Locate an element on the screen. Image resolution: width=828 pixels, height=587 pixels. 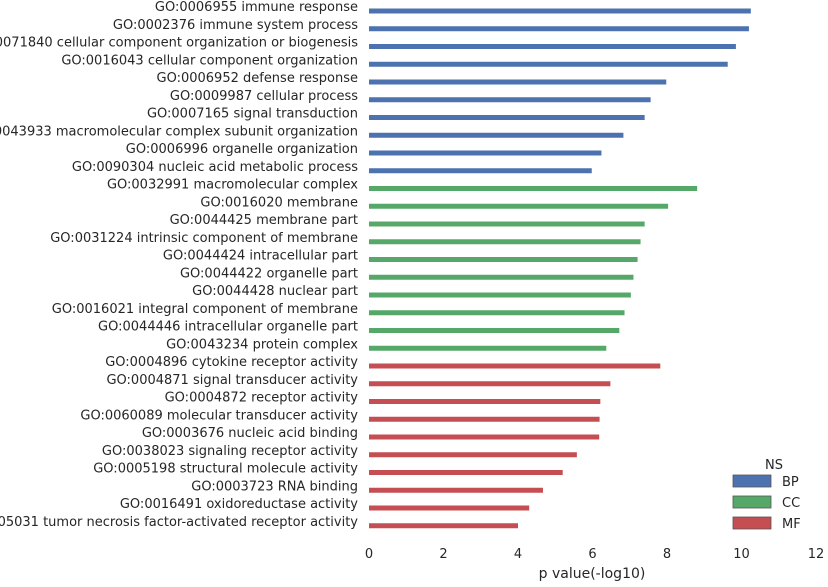
x-axis-ticks: 0 2 4 6 8 10 12 is located at coordinates (594, 554).